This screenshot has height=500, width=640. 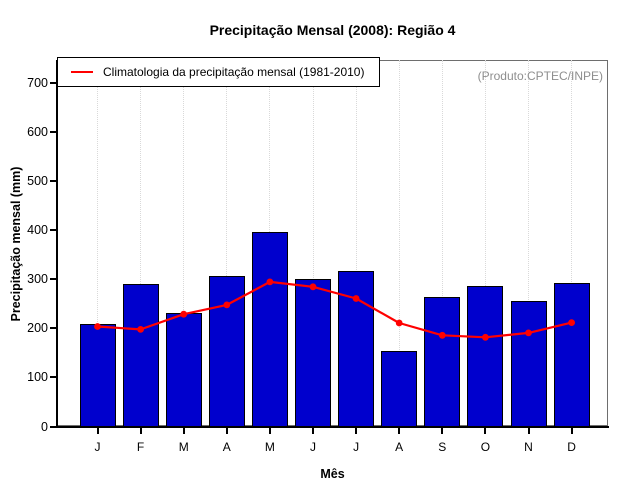 What do you see at coordinates (356, 447) in the screenshot?
I see `x-tick-label-6: J` at bounding box center [356, 447].